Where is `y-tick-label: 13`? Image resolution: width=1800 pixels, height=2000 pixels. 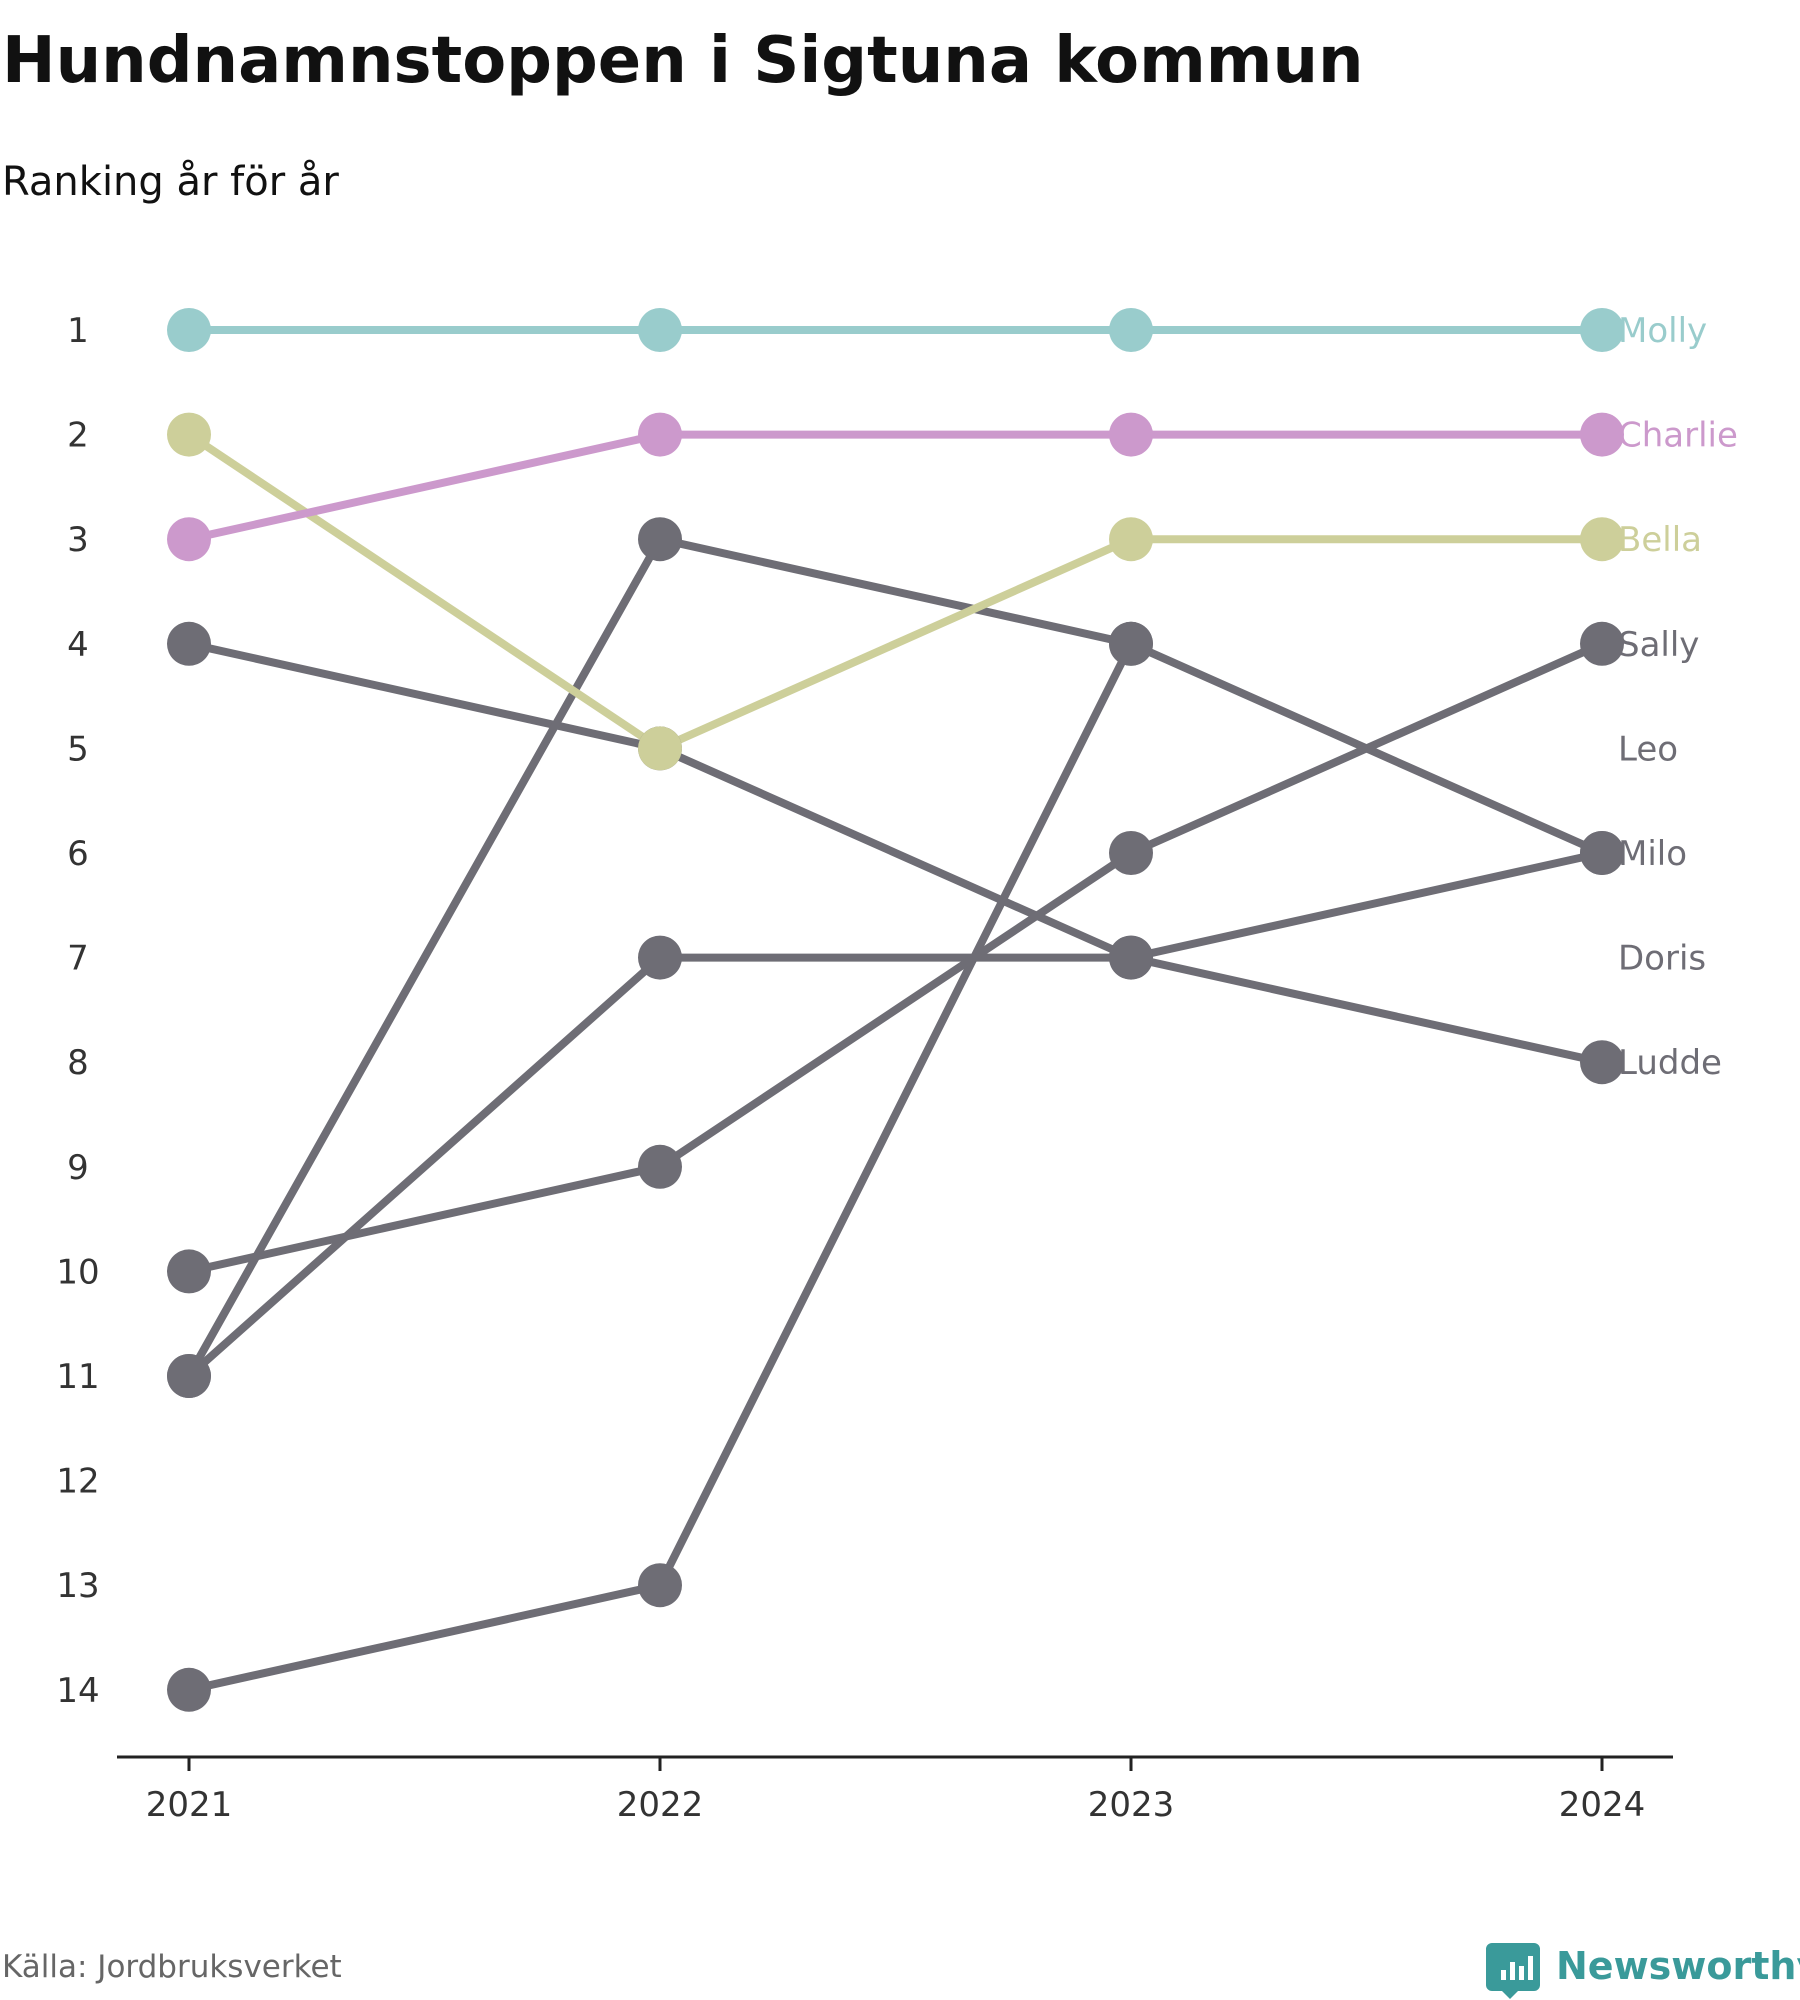
y-tick-label: 13 is located at coordinates (77, 1586).